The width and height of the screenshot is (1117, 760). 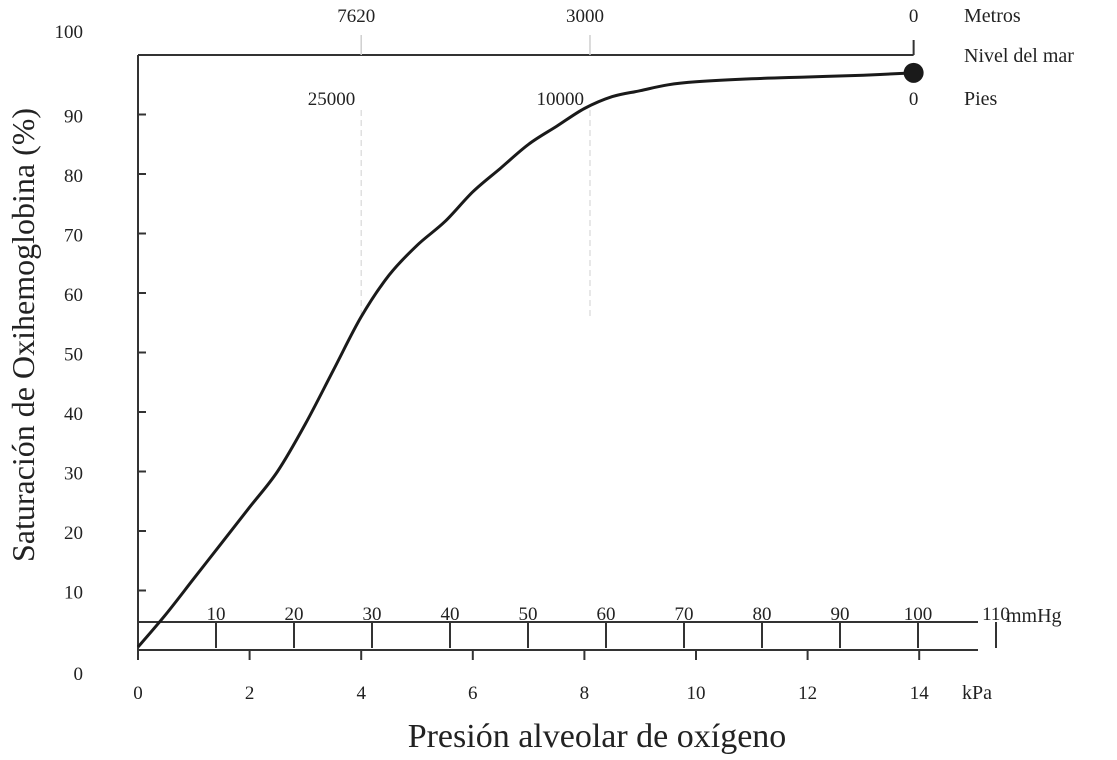 What do you see at coordinates (920, 693) in the screenshot?
I see `kpa-tick-label: 14` at bounding box center [920, 693].